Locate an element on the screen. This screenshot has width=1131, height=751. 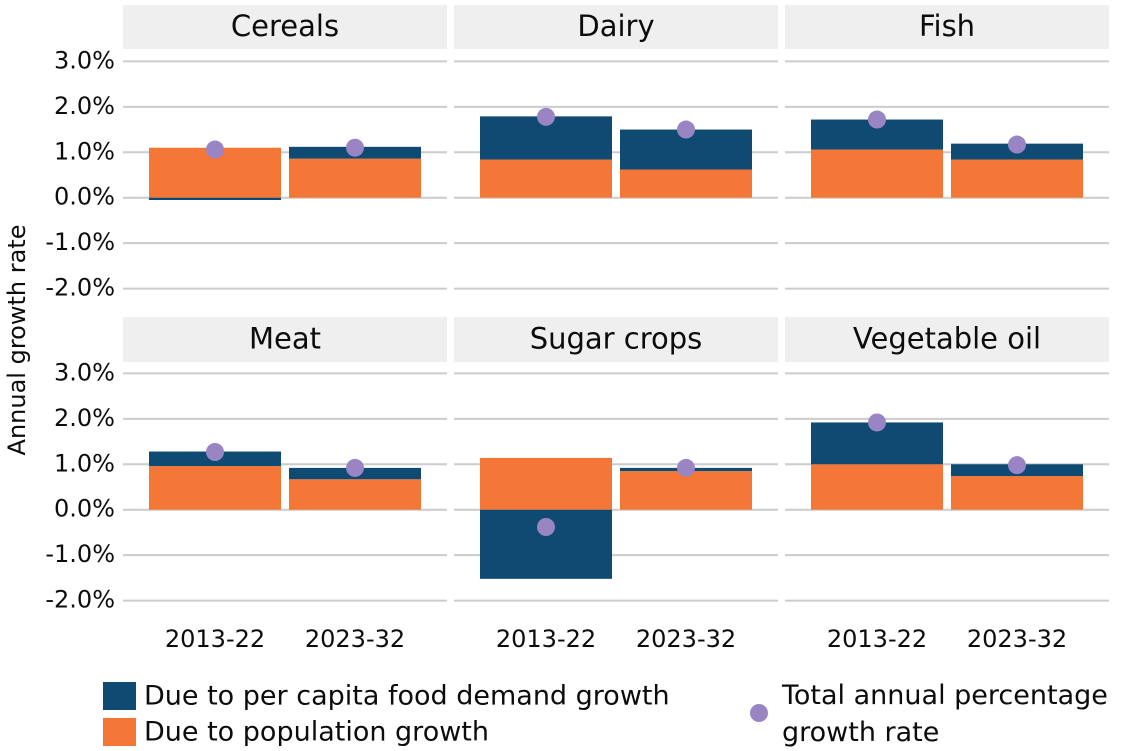
panel-title: Dairy is located at coordinates (615, 26).